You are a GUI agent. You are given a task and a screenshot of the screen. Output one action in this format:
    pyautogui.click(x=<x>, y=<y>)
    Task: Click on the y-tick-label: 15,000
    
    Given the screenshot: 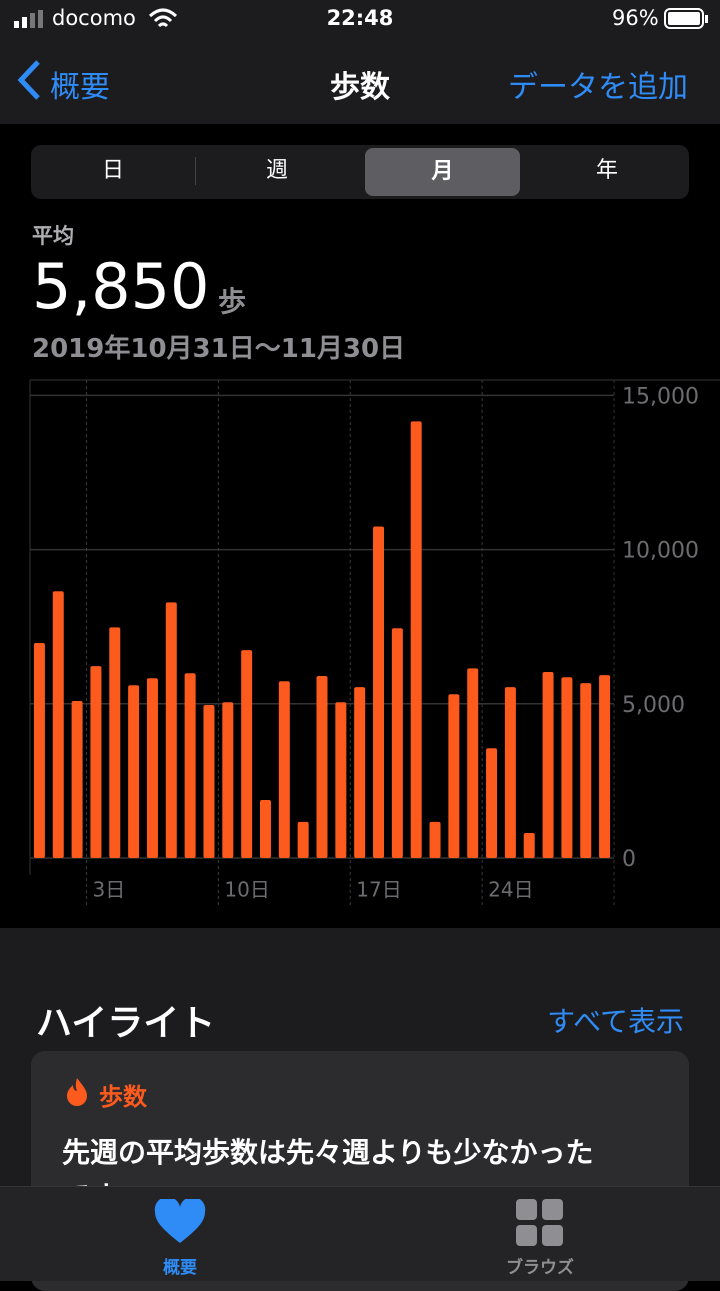 What is the action you would take?
    pyautogui.click(x=660, y=396)
    